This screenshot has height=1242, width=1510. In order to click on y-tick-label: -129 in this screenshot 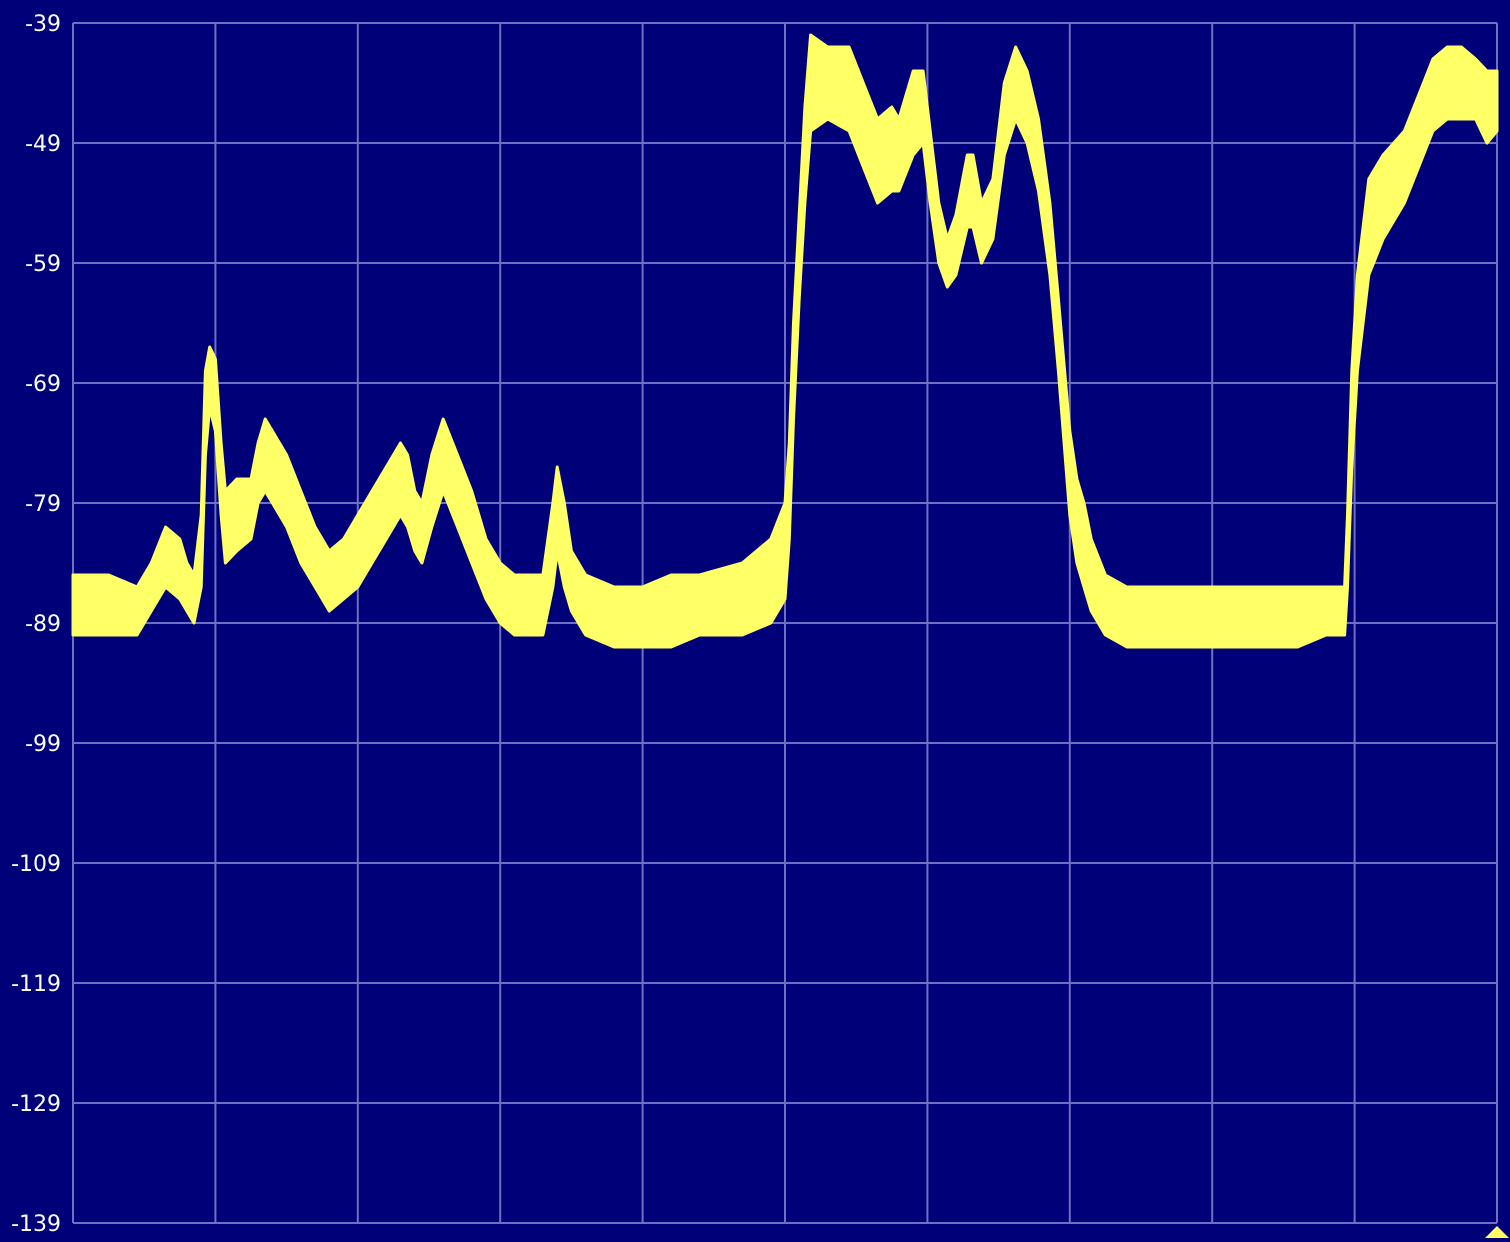, I will do `click(36, 1104)`.